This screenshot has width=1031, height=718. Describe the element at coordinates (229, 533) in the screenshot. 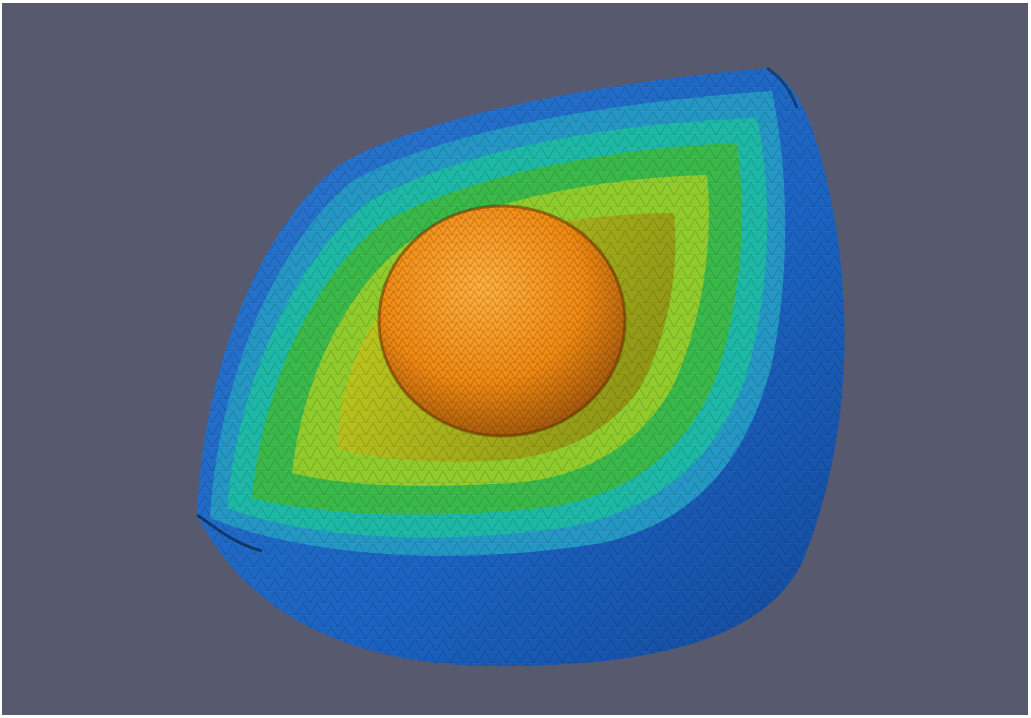

I see `left-edge-shadow` at that location.